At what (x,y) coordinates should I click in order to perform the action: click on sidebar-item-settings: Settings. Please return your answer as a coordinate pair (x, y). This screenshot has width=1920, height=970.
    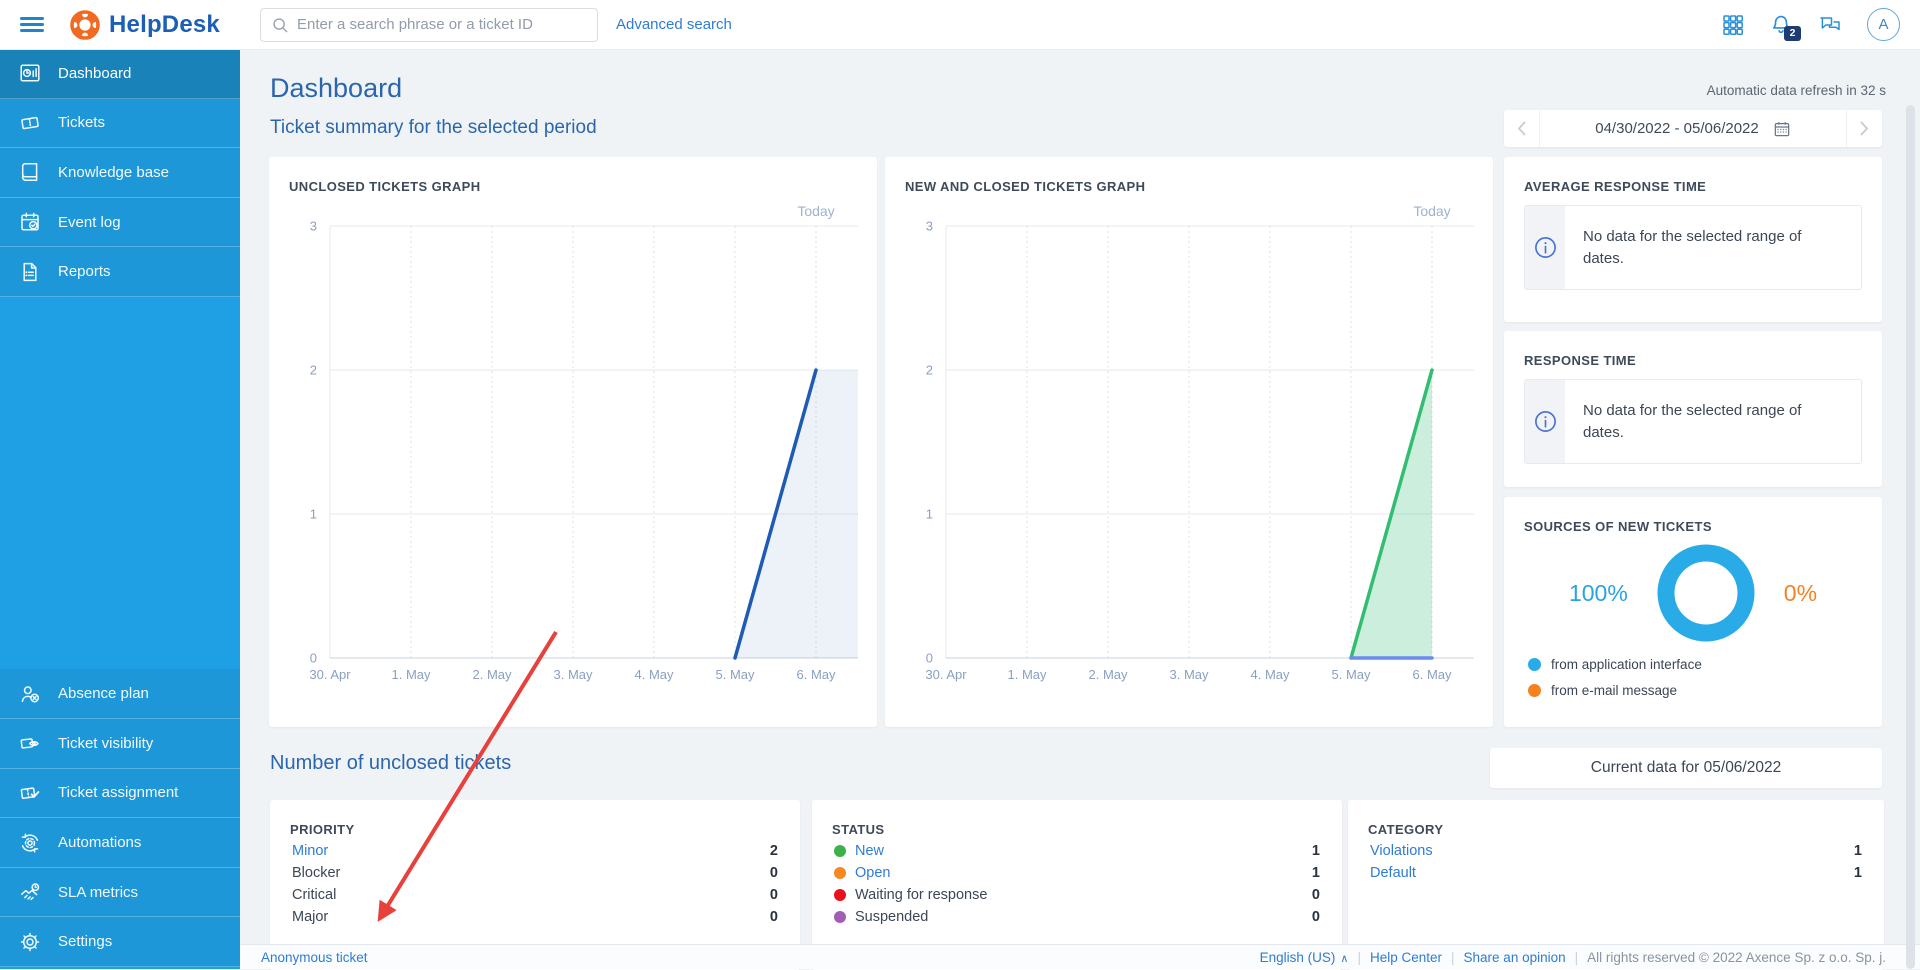
    Looking at the image, I should click on (120, 942).